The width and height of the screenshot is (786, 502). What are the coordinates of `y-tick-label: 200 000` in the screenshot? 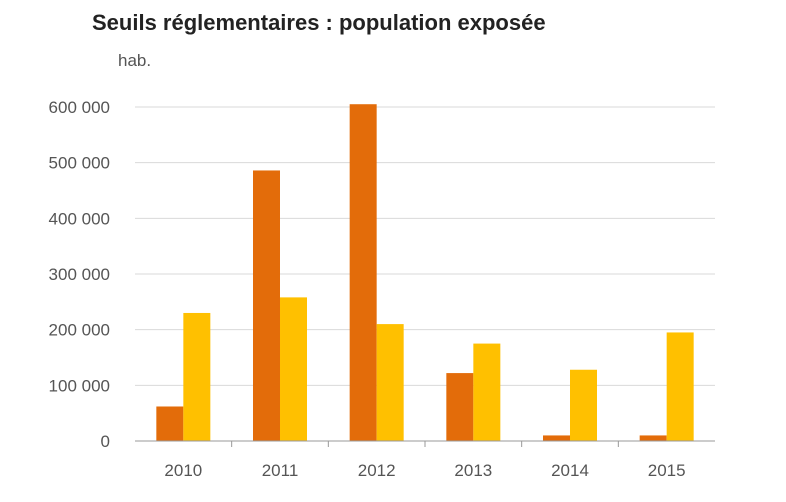 It's located at (79, 330).